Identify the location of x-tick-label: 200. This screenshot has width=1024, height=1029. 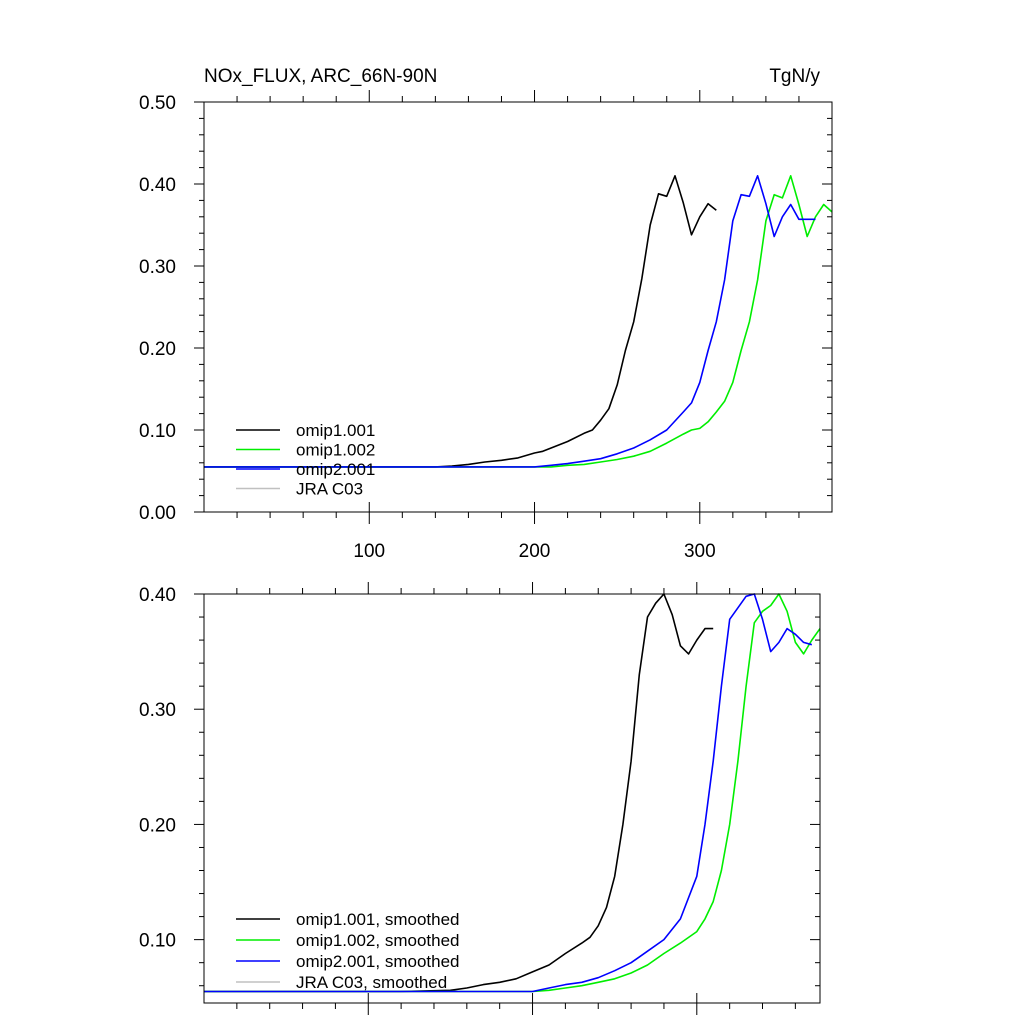
(535, 551).